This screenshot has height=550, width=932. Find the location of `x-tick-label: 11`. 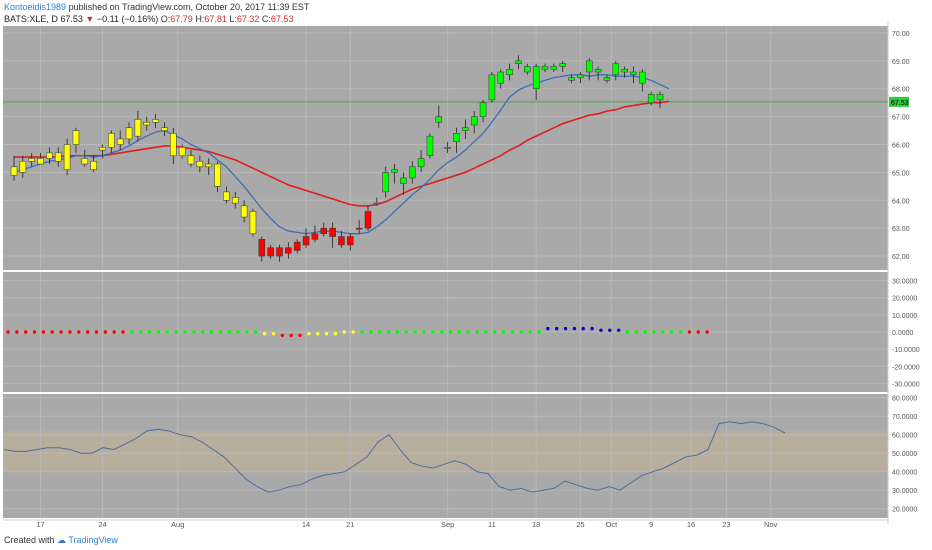

x-tick-label: 11 is located at coordinates (492, 524).